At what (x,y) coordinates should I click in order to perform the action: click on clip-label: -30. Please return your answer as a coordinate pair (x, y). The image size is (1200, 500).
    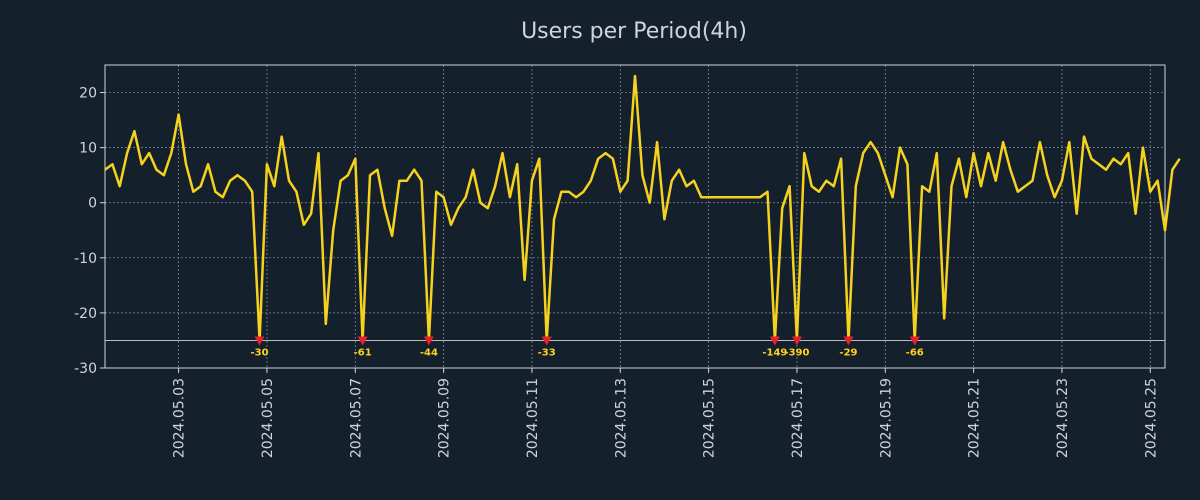
    Looking at the image, I should click on (260, 352).